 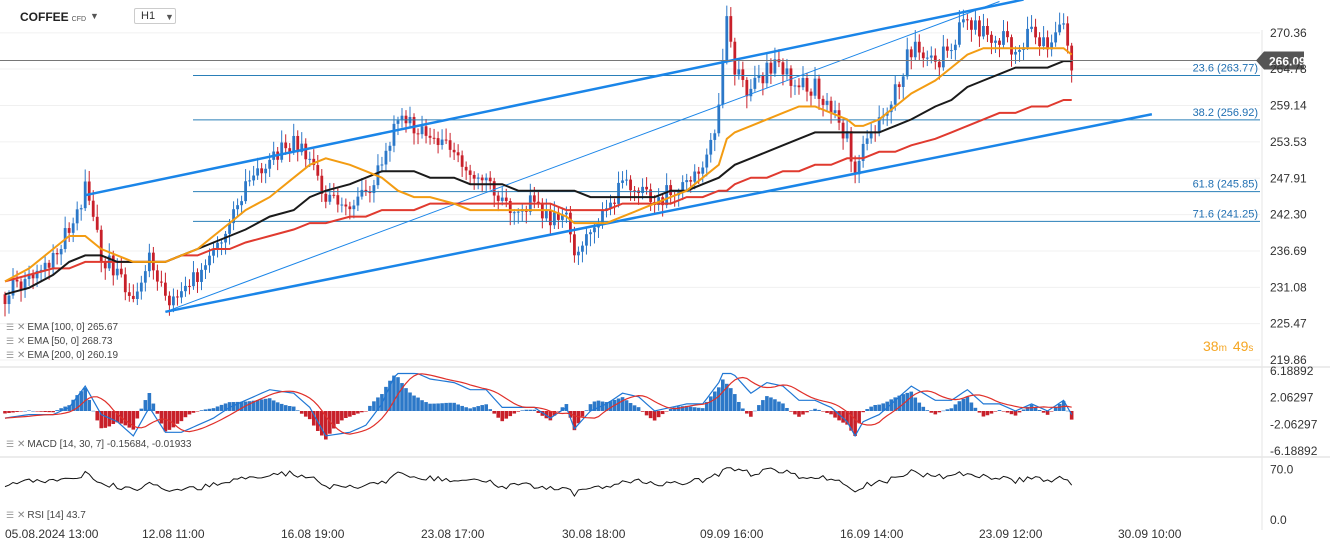 What do you see at coordinates (73, 355) in the screenshot?
I see `ema200-label: EMA [200, 0] 260.19` at bounding box center [73, 355].